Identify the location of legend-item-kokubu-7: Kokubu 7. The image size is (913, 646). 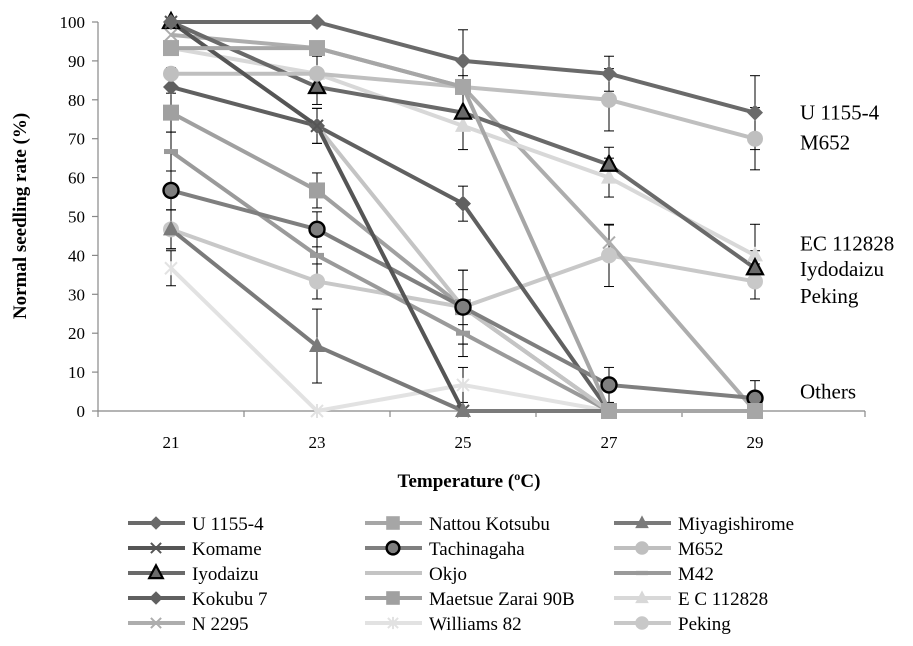
(197, 599).